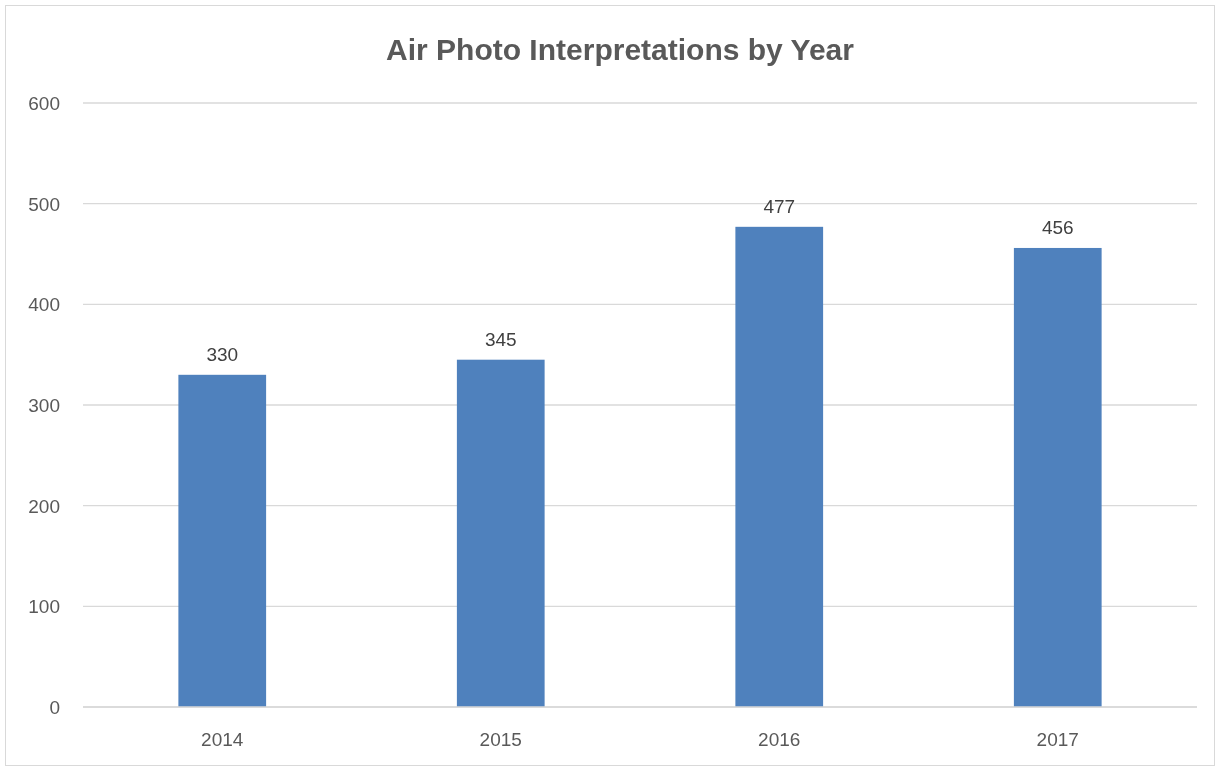 This screenshot has width=1220, height=766. I want to click on y-tick-label: 600, so click(44, 103).